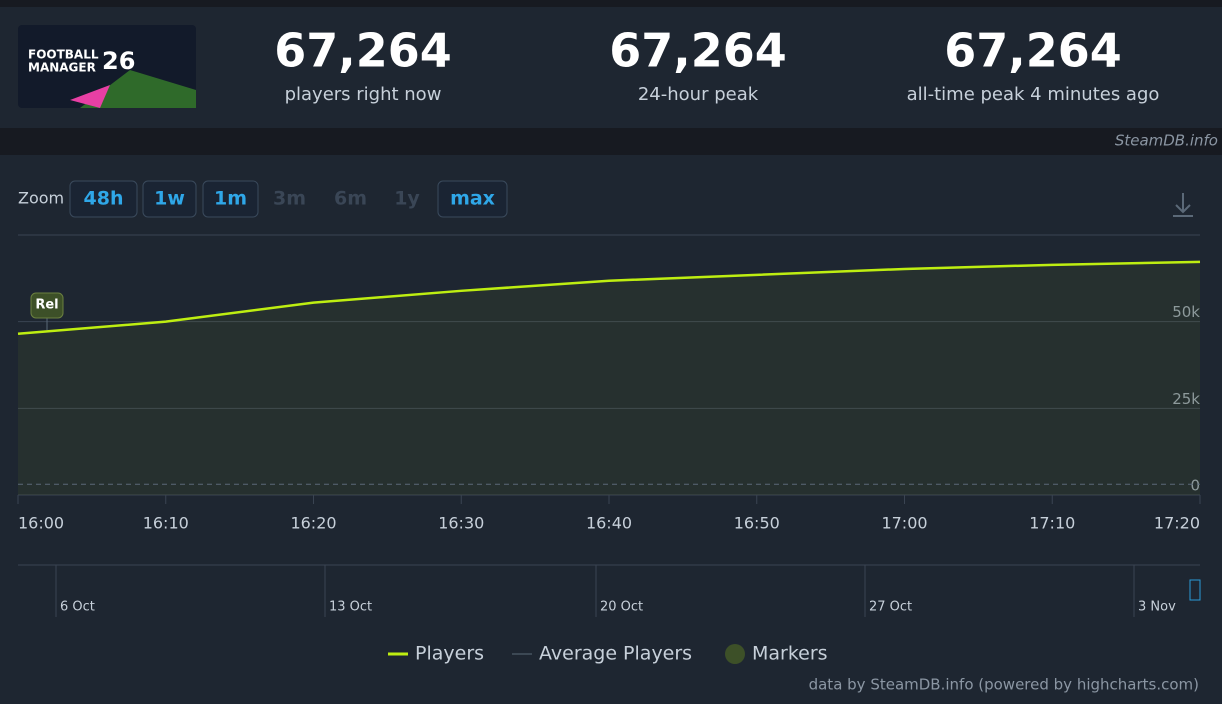 Image resolution: width=1222 pixels, height=704 pixels. I want to click on navigator-handle, so click(1195, 590).